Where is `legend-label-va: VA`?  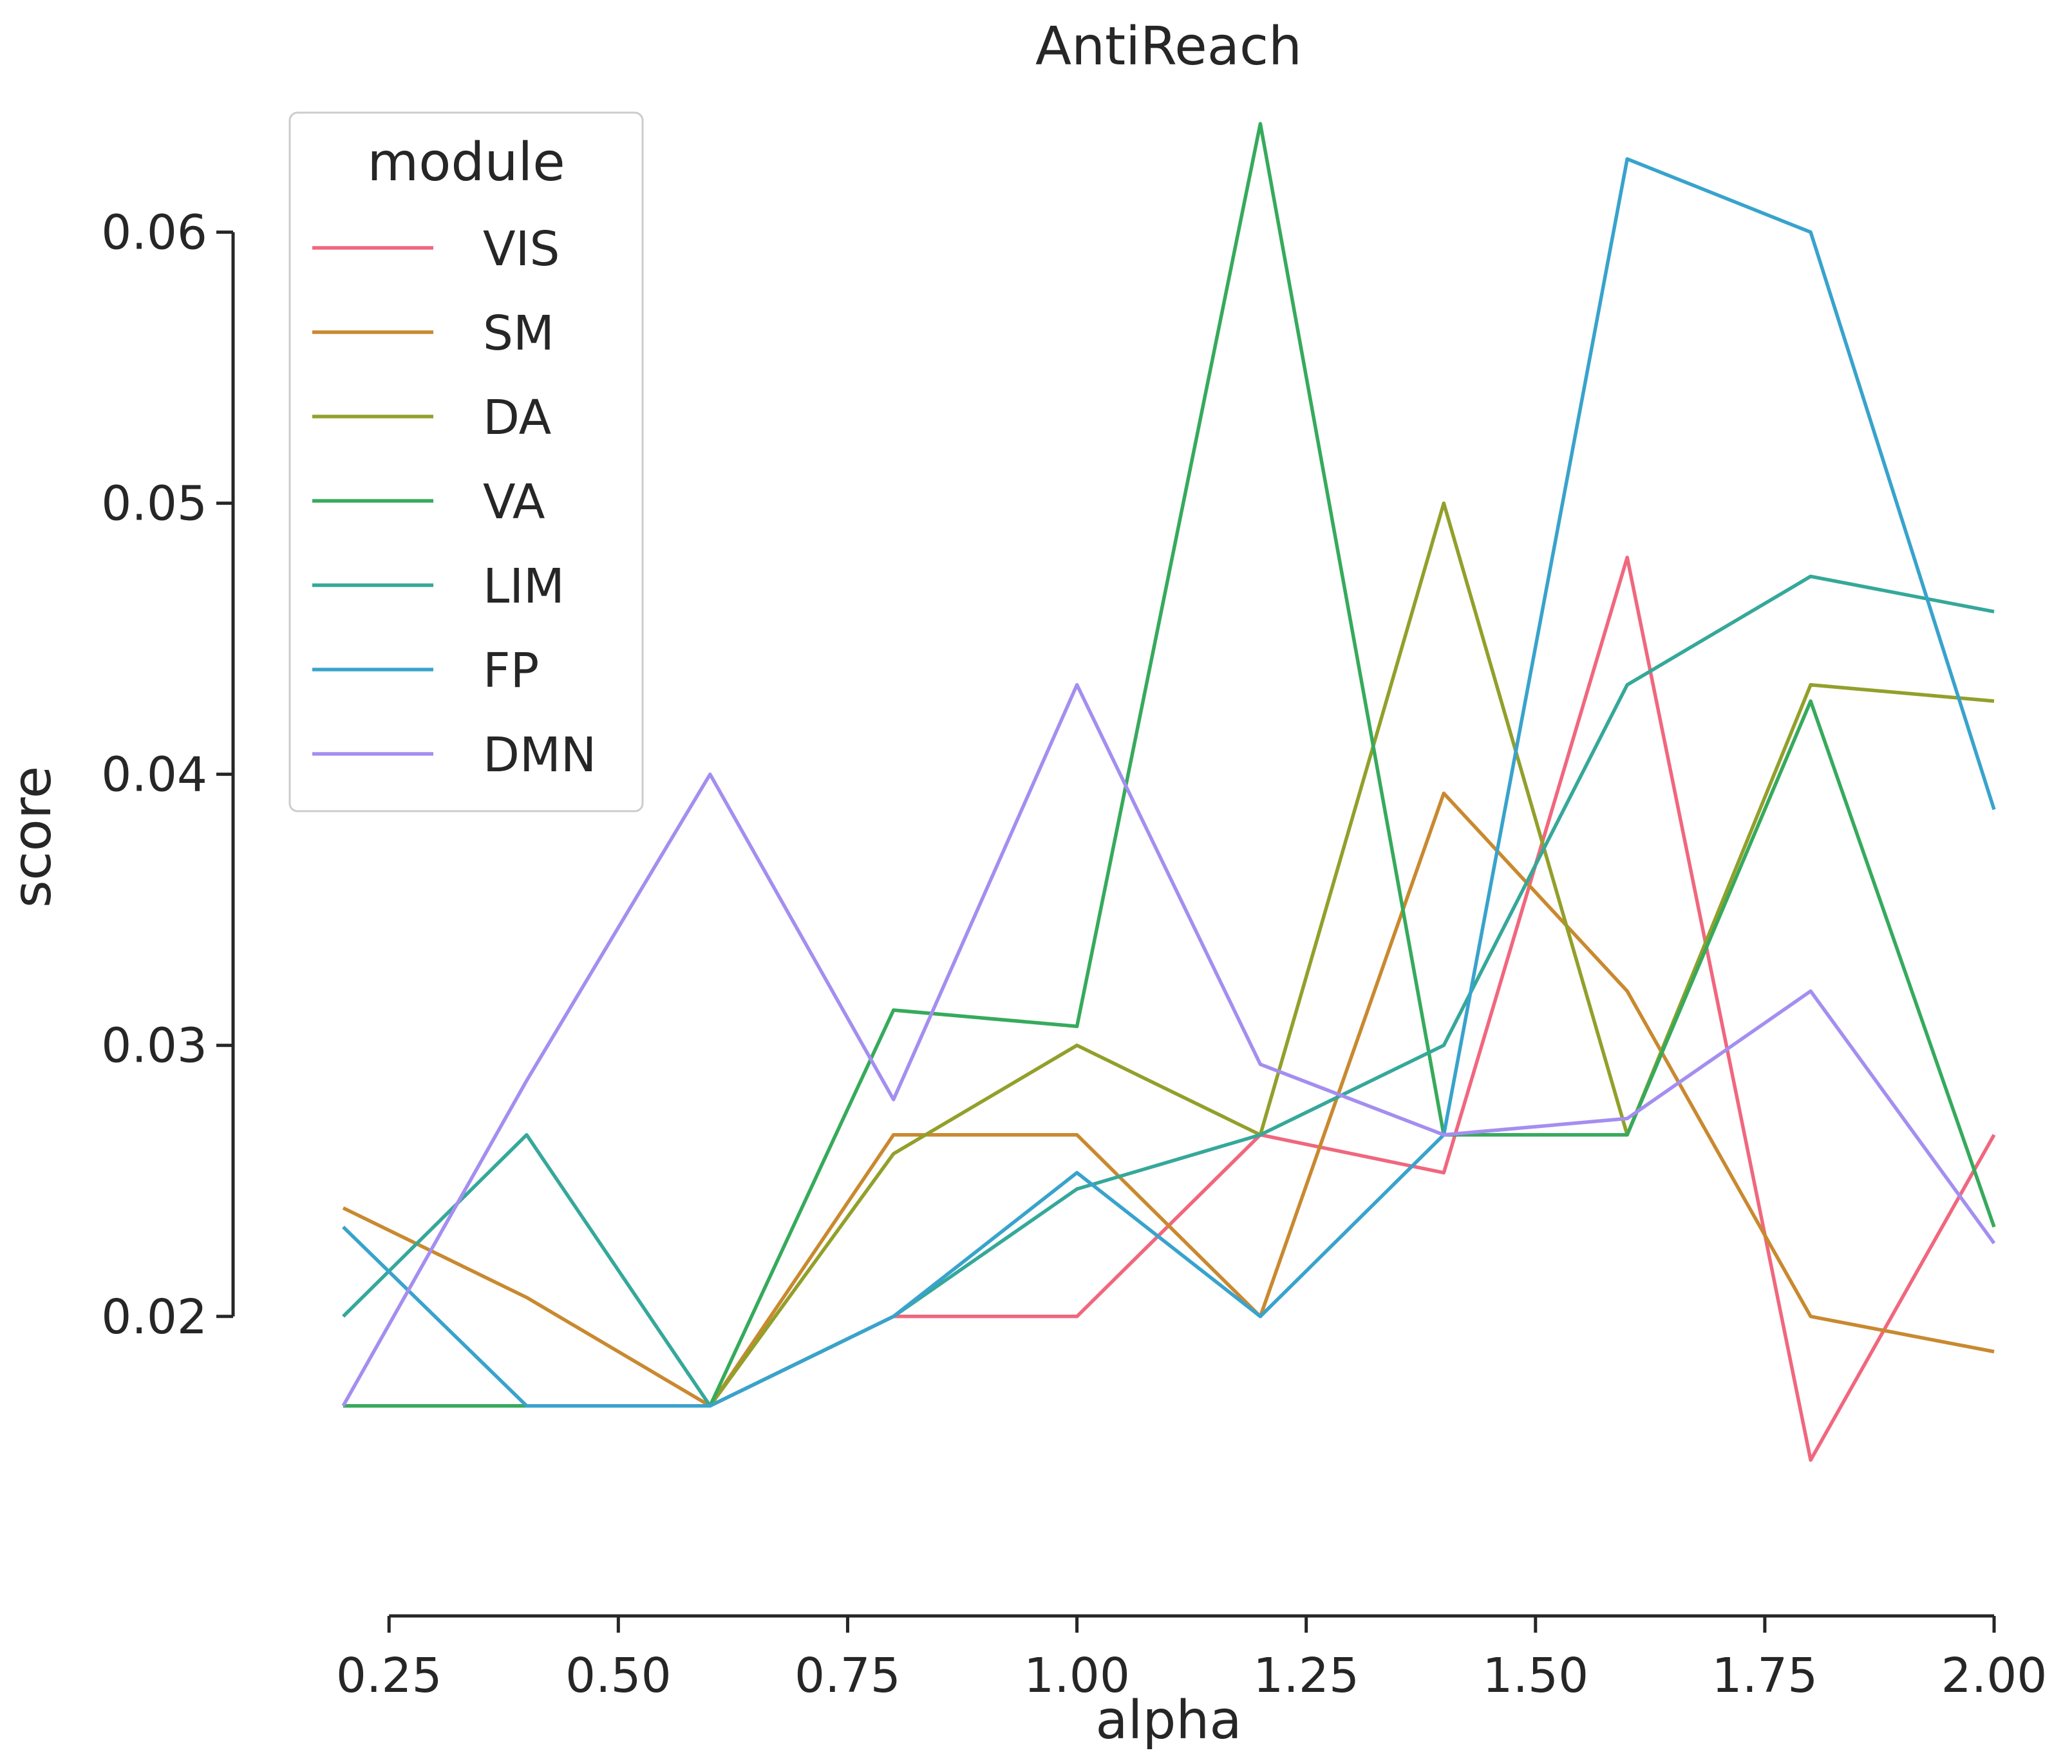 legend-label-va: VA is located at coordinates (514, 502).